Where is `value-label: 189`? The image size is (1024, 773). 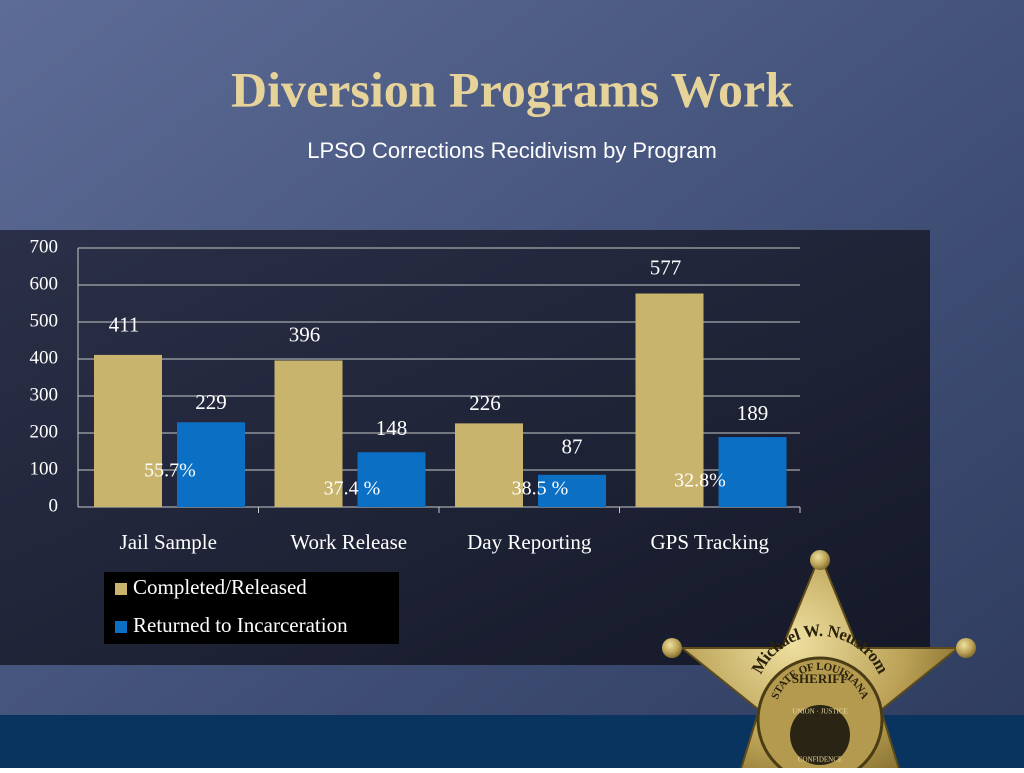
value-label: 189 is located at coordinates (753, 413).